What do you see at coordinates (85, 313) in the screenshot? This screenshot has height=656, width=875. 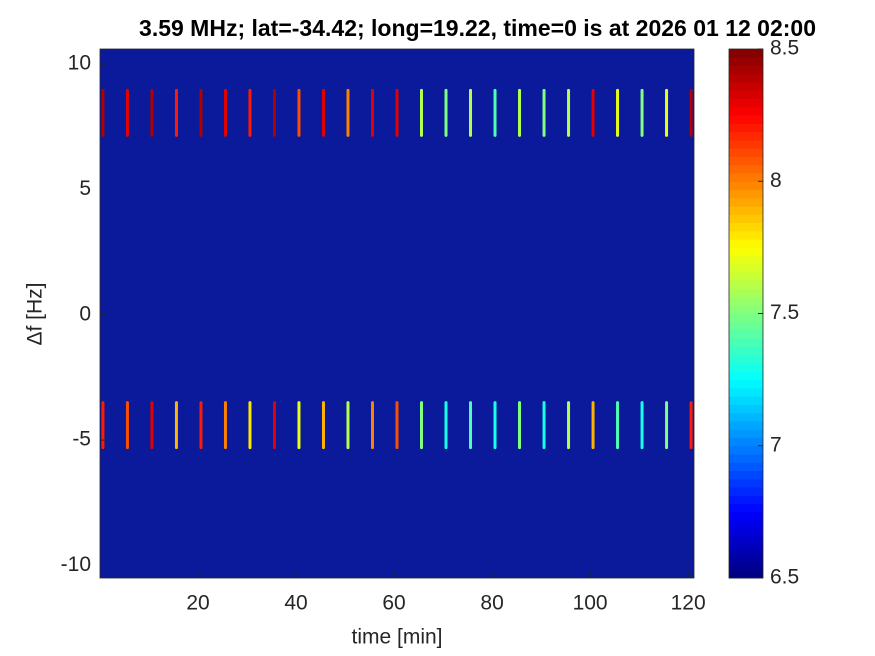 I see `y-tick-label: 0` at bounding box center [85, 313].